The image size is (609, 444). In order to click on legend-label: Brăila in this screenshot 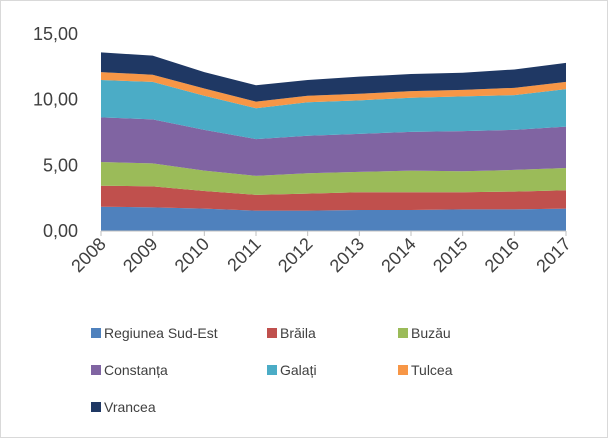, I will do `click(298, 333)`.